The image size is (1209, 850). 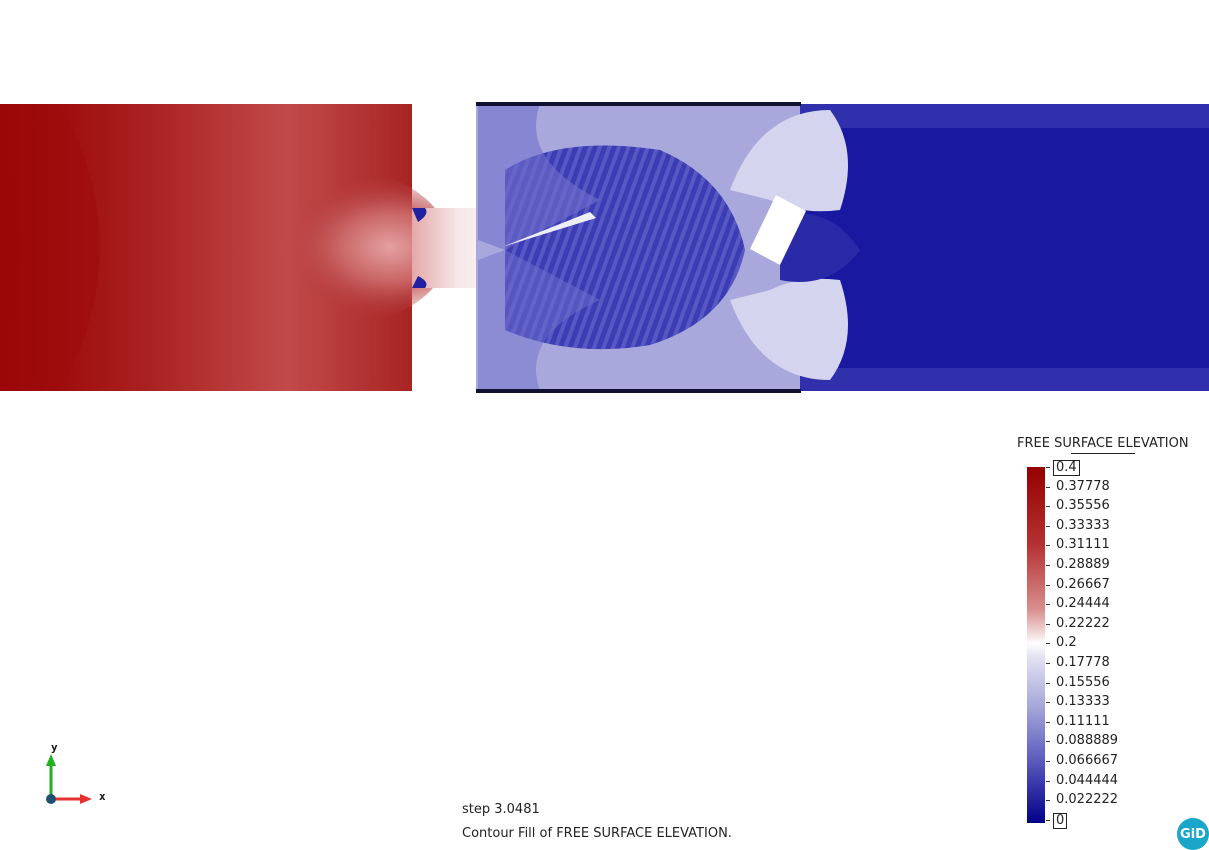 What do you see at coordinates (1083, 525) in the screenshot?
I see `legend-label: 0.33333` at bounding box center [1083, 525].